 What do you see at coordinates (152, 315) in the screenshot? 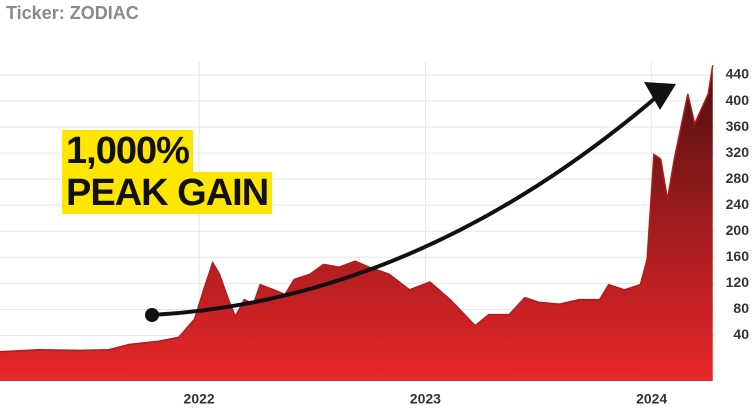
I see `arrow-start` at bounding box center [152, 315].